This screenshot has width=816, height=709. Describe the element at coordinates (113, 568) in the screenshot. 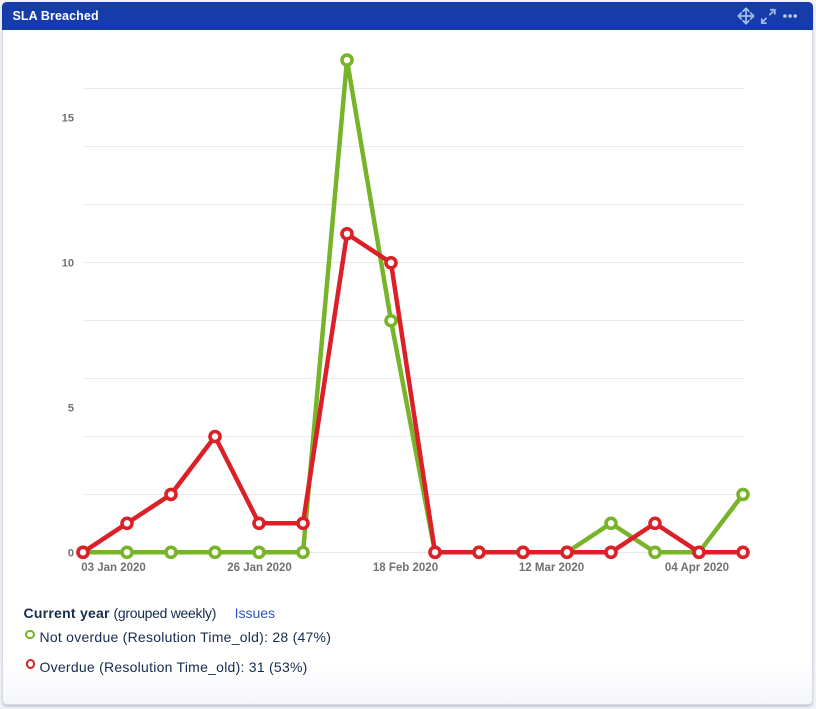

I see `svg-text: 03 Jan 2020` at that location.